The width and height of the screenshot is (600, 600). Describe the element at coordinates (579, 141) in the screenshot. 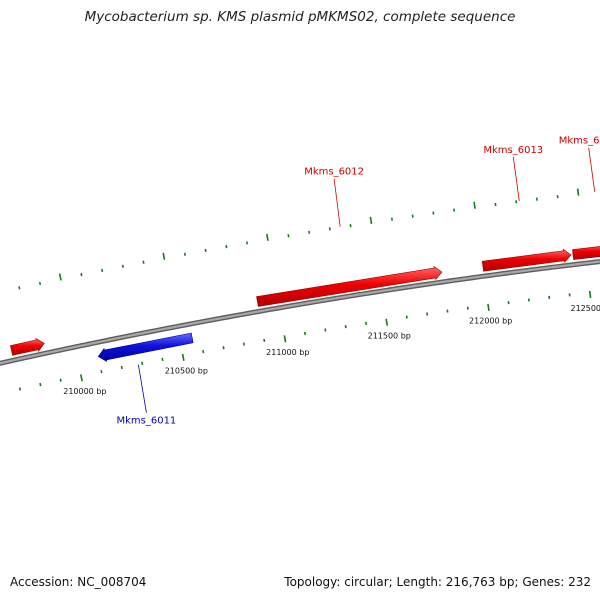

I see `gene-label-mkms_6014: Mkms_6014` at that location.